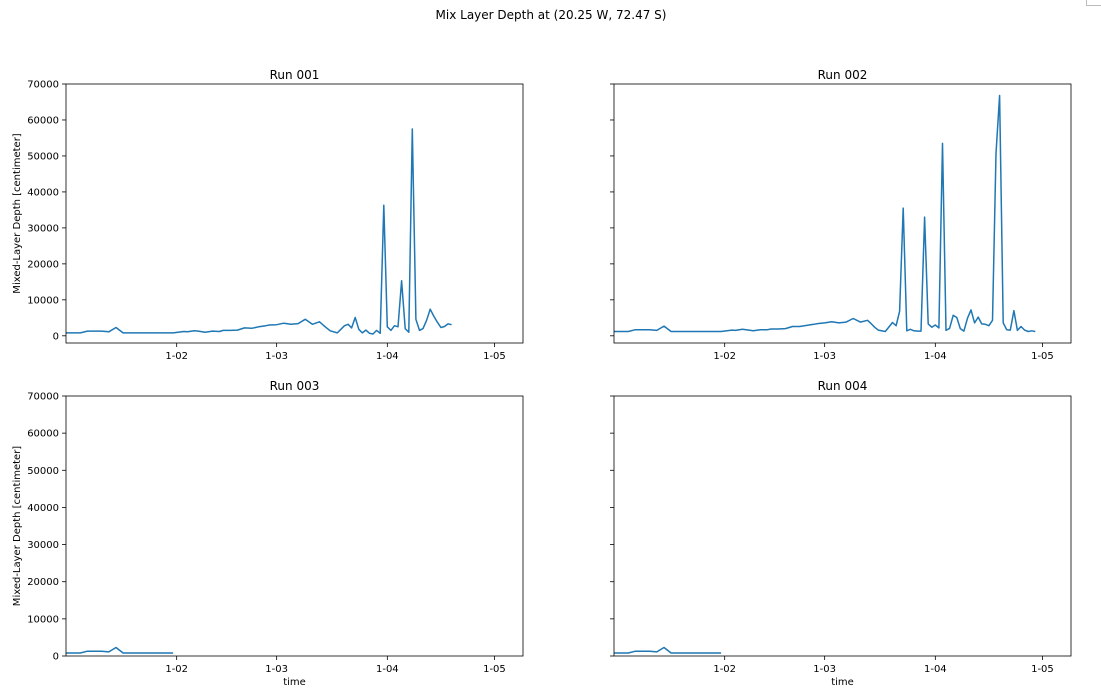 This screenshot has width=1101, height=700. What do you see at coordinates (843, 75) in the screenshot?
I see `subplot-title: Run 002` at bounding box center [843, 75].